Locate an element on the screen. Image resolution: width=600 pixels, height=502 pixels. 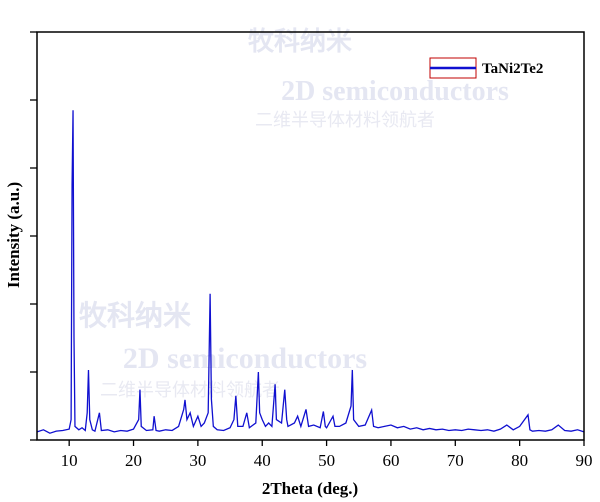
x-tick-label: 60 is located at coordinates (390, 460).